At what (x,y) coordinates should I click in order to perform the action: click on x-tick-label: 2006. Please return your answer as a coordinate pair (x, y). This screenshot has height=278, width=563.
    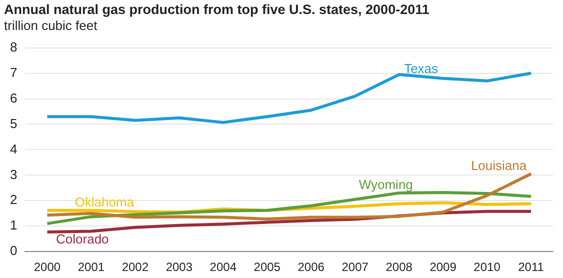
    Looking at the image, I should click on (311, 267).